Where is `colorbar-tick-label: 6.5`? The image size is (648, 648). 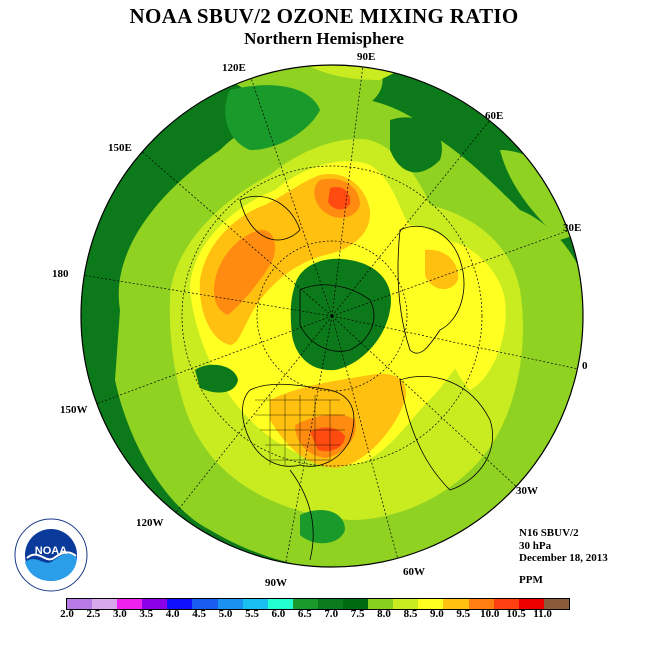
colorbar-tick-label: 6.5 is located at coordinates (304, 614).